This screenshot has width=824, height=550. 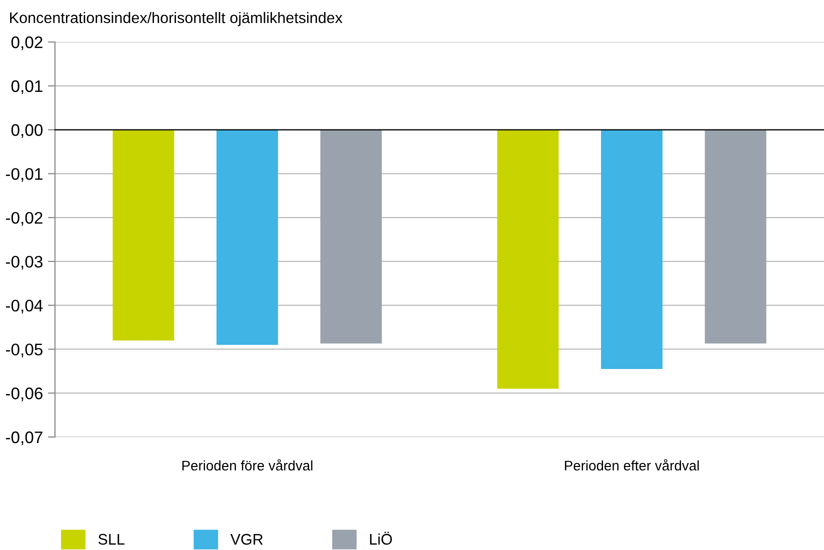 I want to click on y-tick-label: -0,07, so click(x=24, y=438).